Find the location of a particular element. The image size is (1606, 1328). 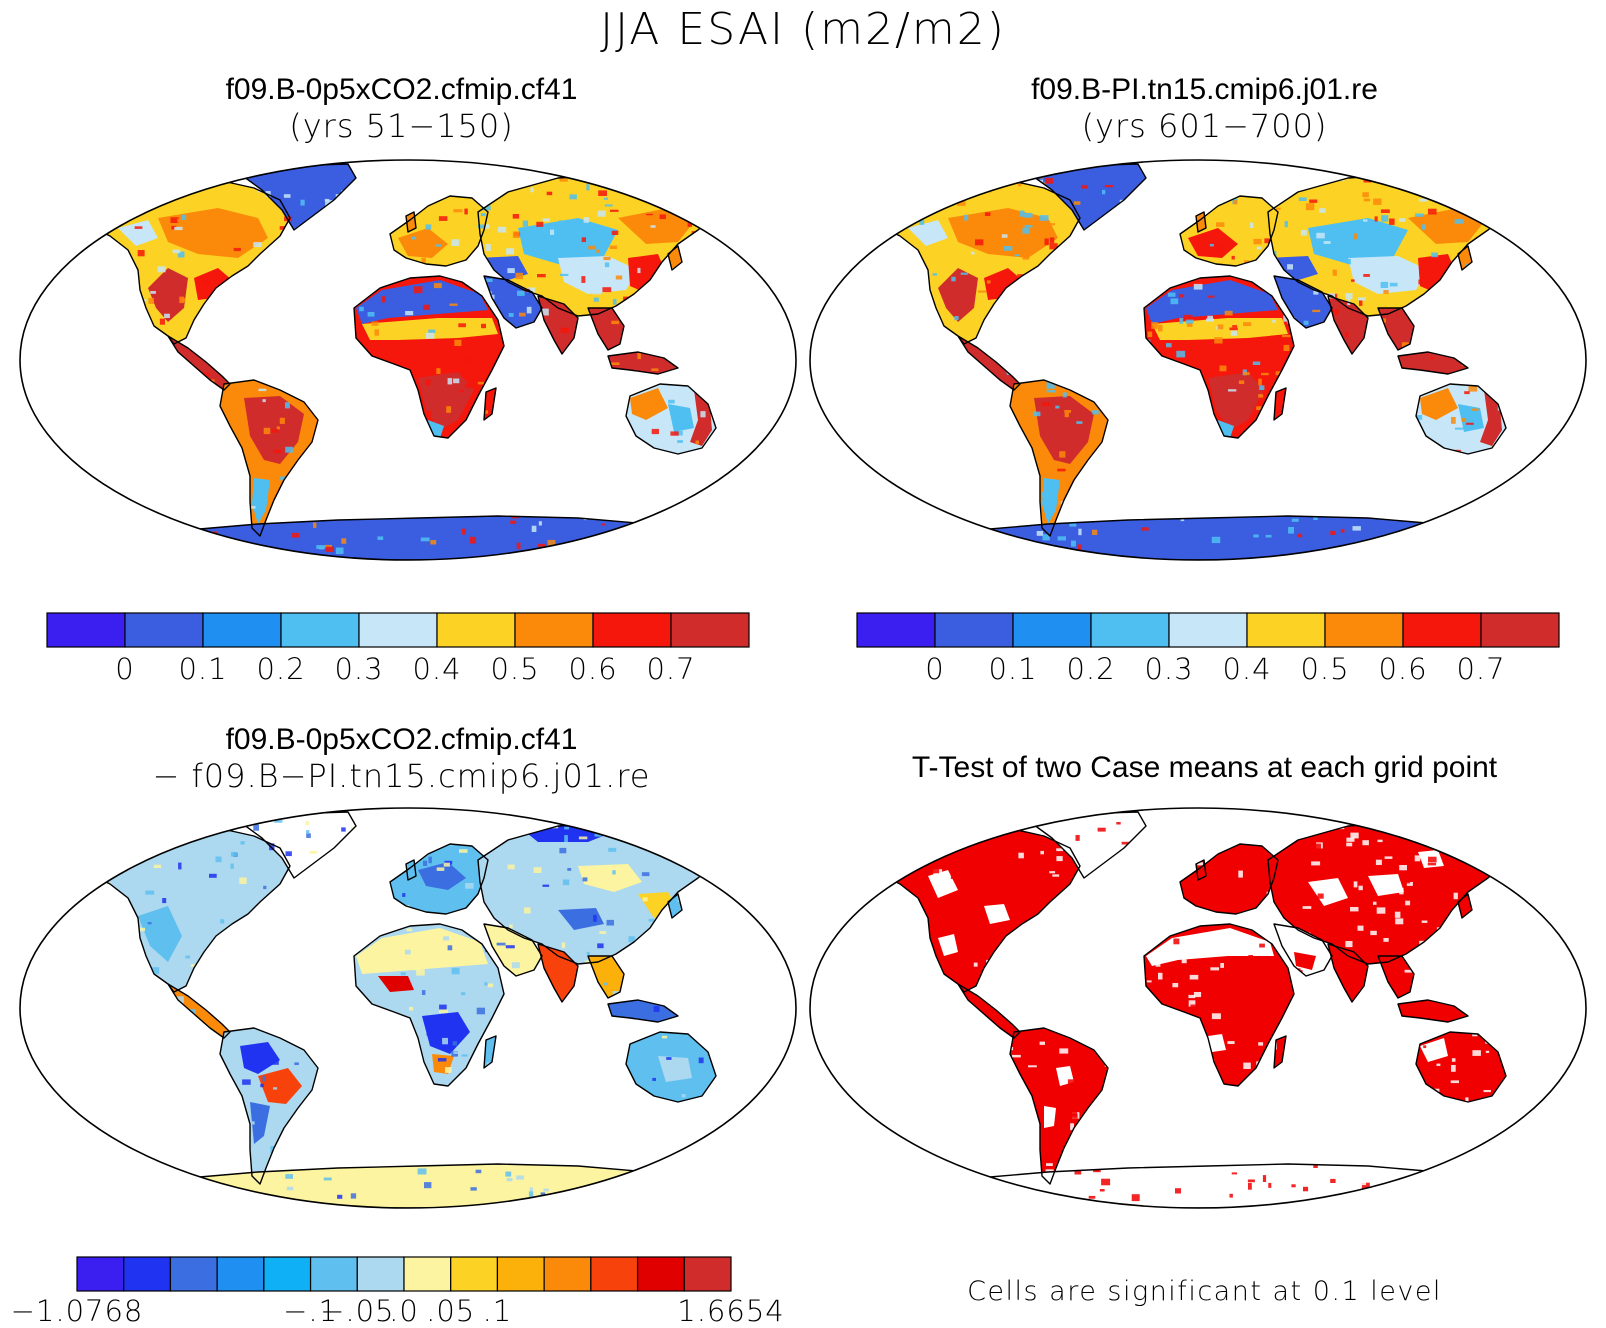

colorbar-tick-label: .0 is located at coordinates (404, 1311).